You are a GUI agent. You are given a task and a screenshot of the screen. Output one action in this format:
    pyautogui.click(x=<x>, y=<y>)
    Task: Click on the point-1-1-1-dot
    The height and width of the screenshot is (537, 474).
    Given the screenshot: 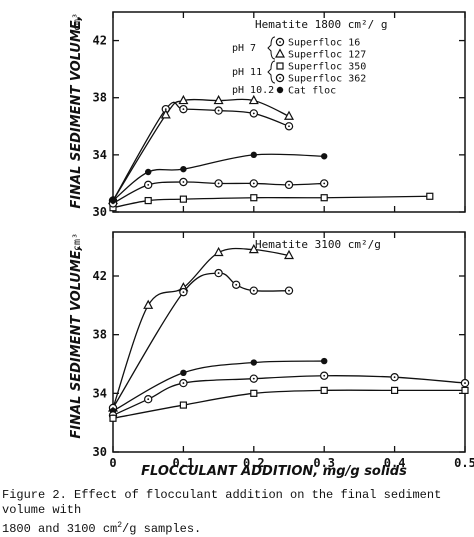 What is the action you would take?
    pyautogui.click(x=183, y=292)
    